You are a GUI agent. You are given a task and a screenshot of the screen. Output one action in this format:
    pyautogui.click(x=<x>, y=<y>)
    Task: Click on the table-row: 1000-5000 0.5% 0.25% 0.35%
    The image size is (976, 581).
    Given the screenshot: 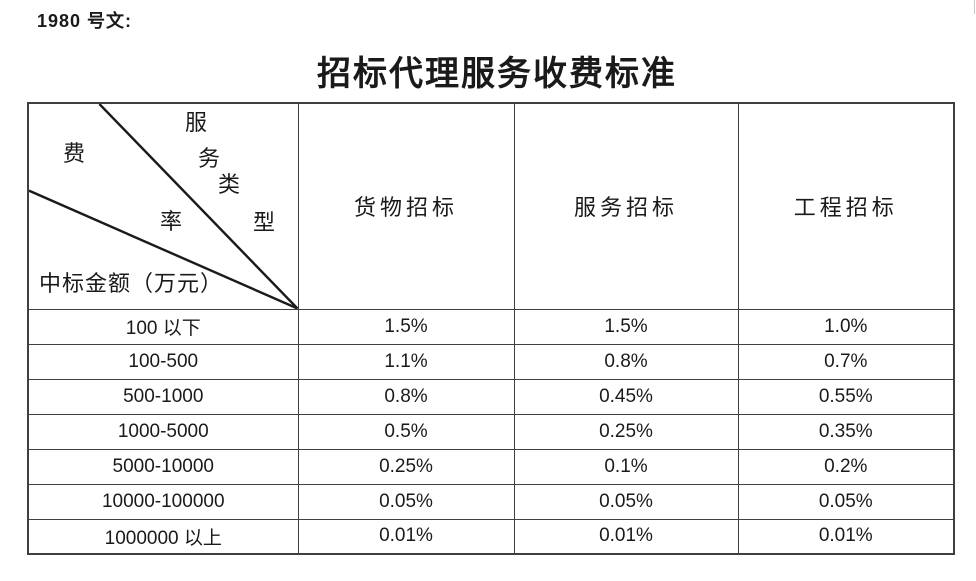 What is the action you would take?
    pyautogui.click(x=491, y=431)
    